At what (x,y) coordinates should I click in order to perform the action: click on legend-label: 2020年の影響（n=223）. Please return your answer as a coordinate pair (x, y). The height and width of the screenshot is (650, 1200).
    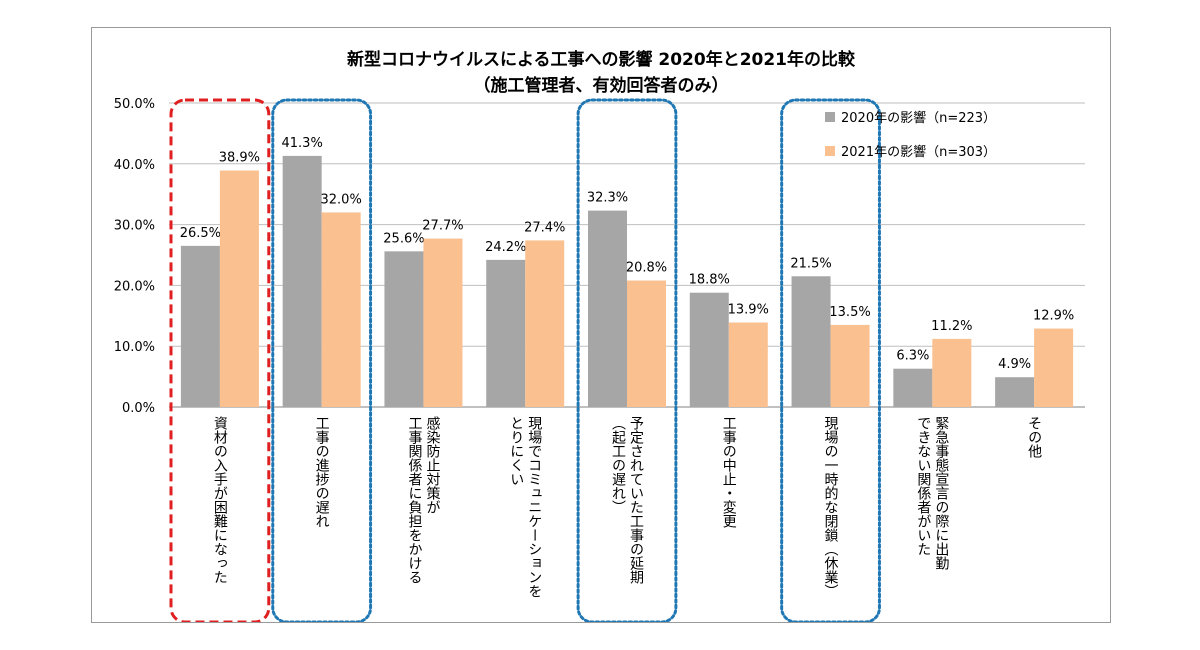
    Looking at the image, I should click on (918, 118).